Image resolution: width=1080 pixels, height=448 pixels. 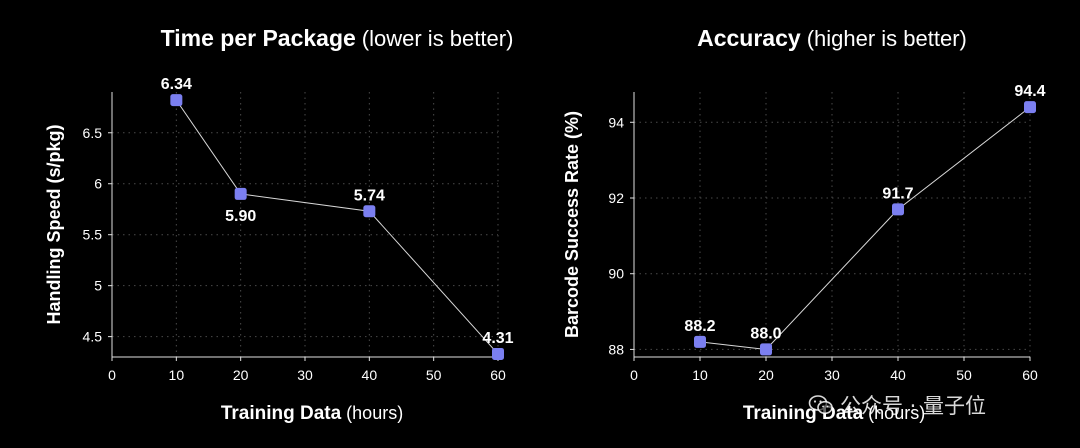 I want to click on y-tick-label: 5, so click(x=98, y=286).